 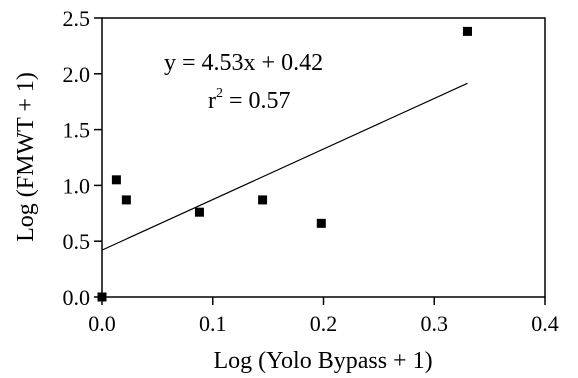 I want to click on y-tick-label: 2.0, so click(x=77, y=74).